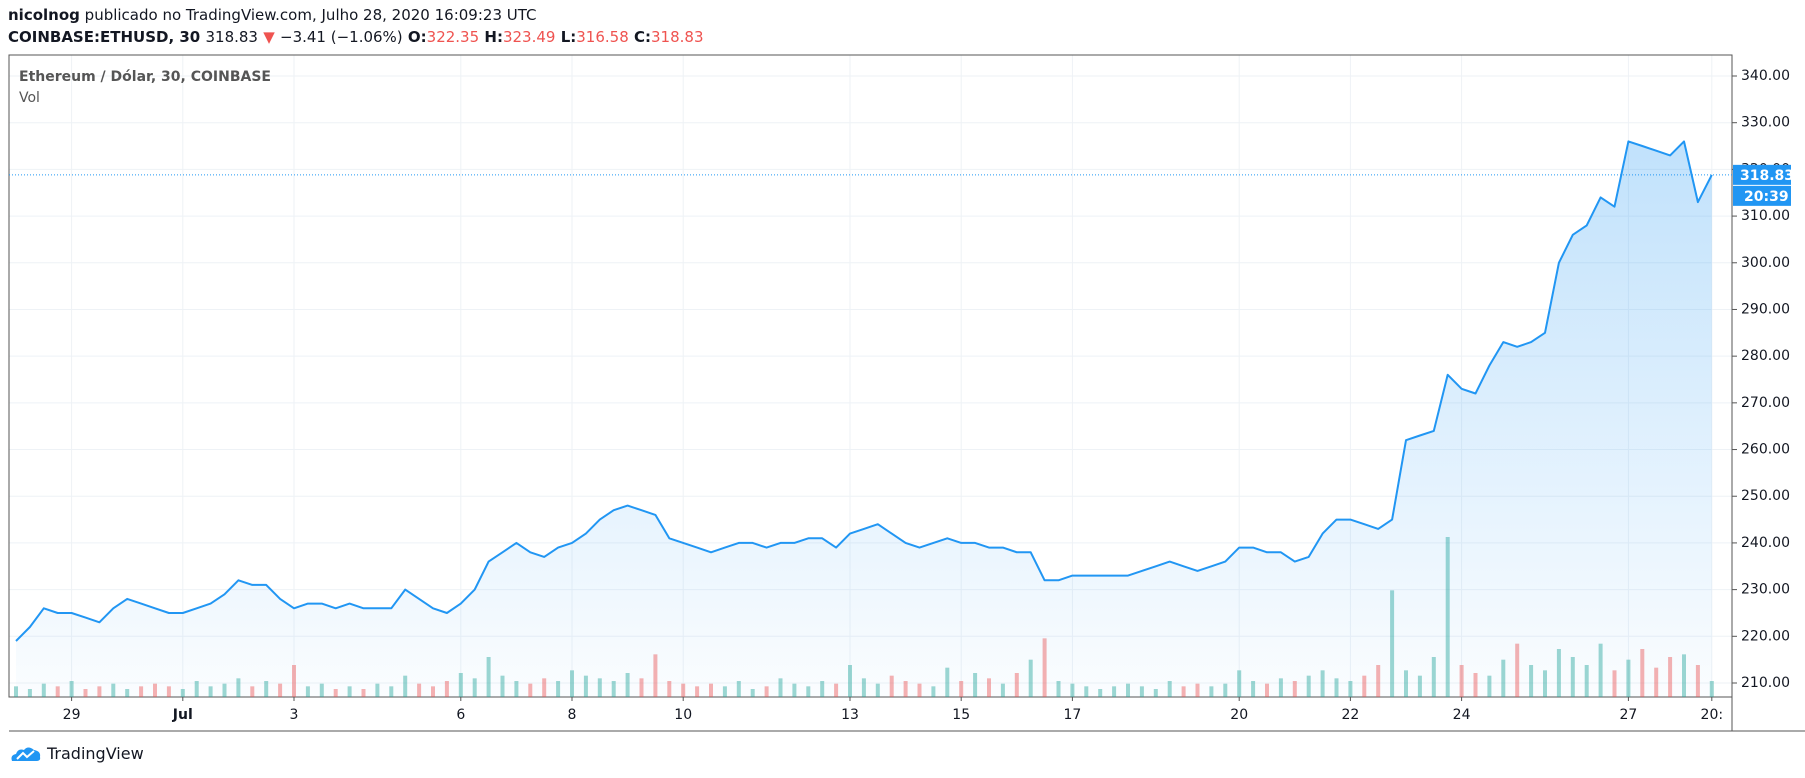  What do you see at coordinates (104, 37) in the screenshot?
I see `symbol: COINBASE:ETHUSD, 30` at bounding box center [104, 37].